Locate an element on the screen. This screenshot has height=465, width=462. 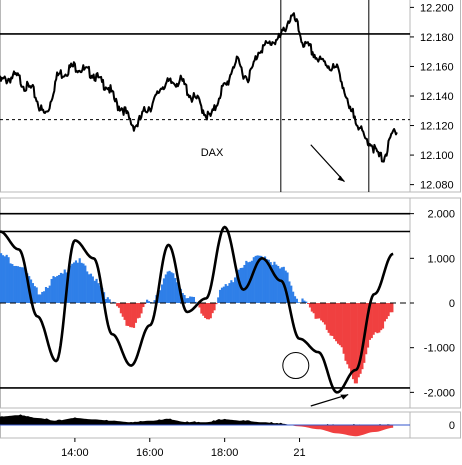
time-tick-label-2: 18:00 is located at coordinates (225, 453).